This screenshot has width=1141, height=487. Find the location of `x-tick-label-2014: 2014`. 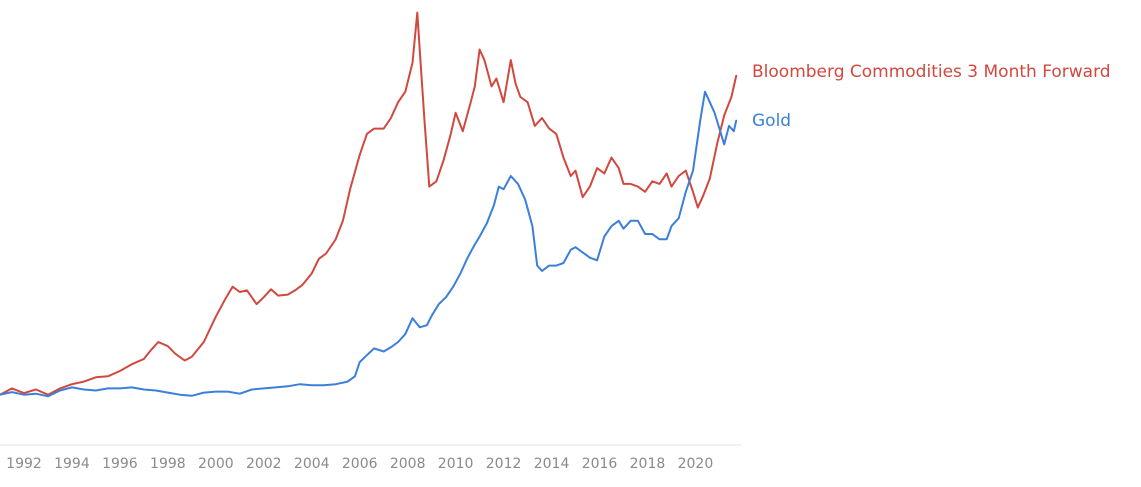

x-tick-label-2014: 2014 is located at coordinates (552, 464).